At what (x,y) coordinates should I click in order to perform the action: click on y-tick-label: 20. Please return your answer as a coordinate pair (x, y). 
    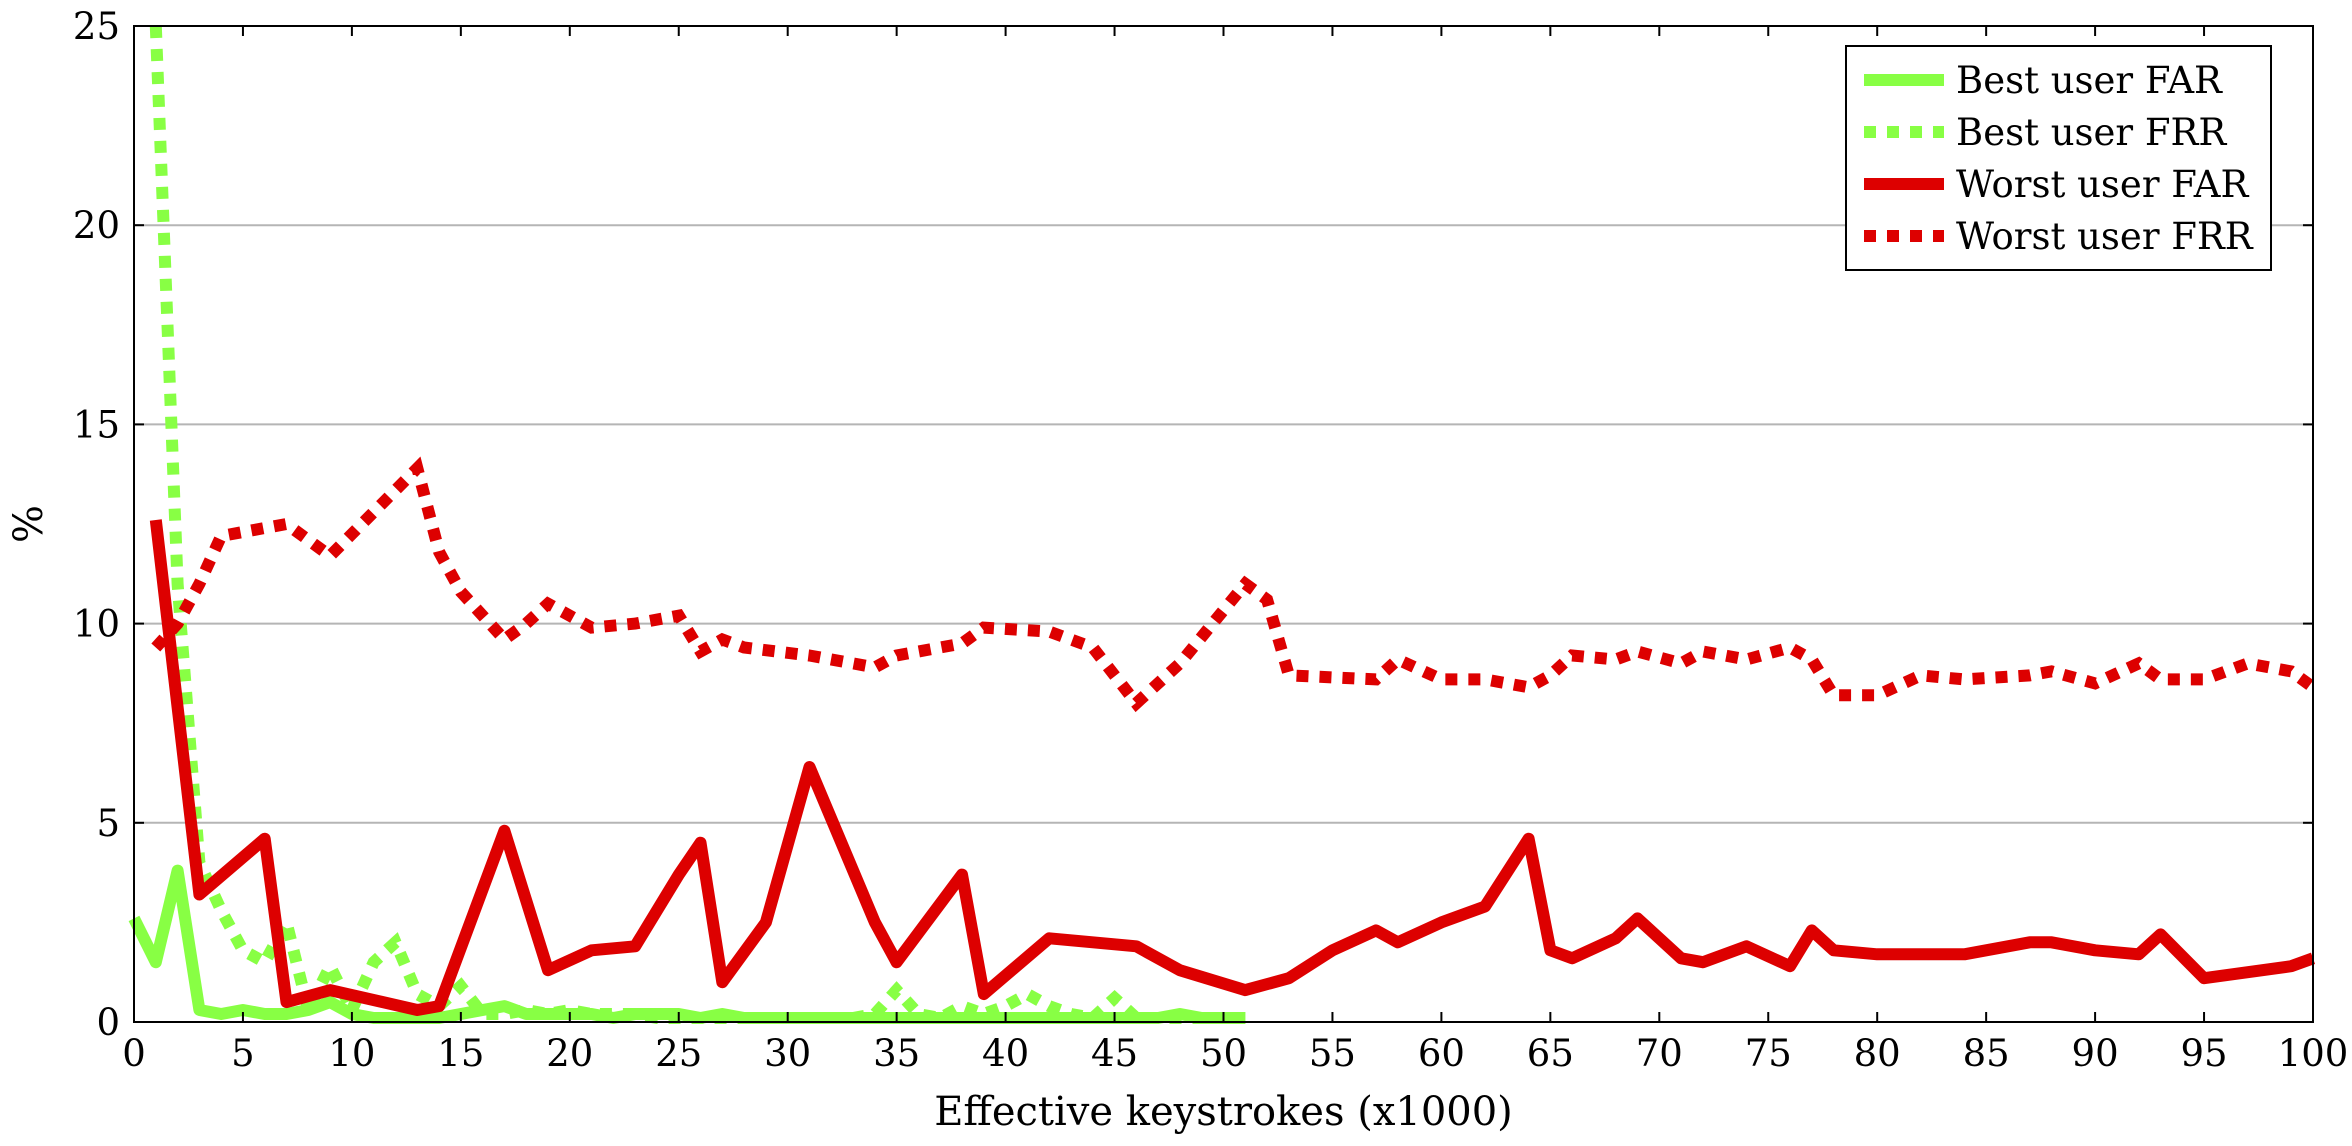
    Looking at the image, I should click on (96, 225).